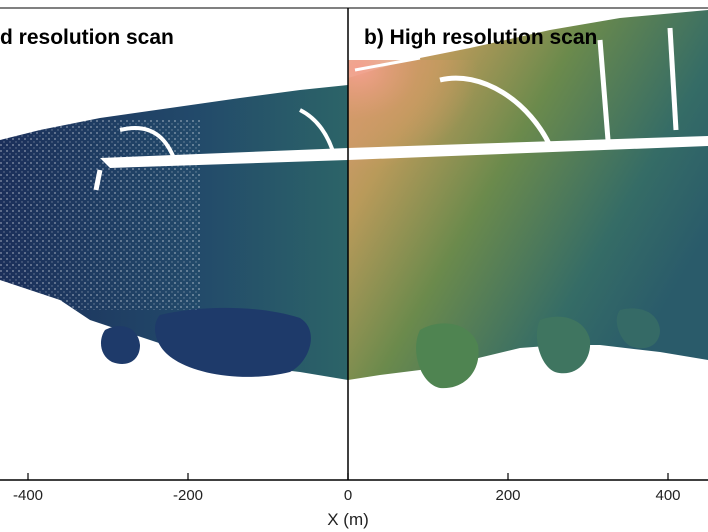 This screenshot has width=708, height=532. I want to click on x-tick-label: 400, so click(667, 495).